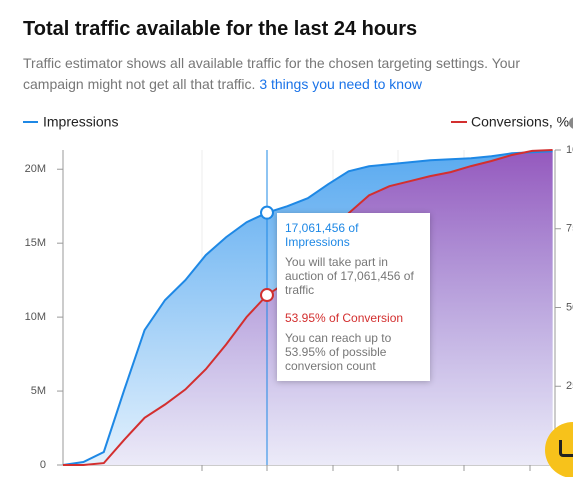  I want to click on legend-label: Conversions, %, so click(520, 122).